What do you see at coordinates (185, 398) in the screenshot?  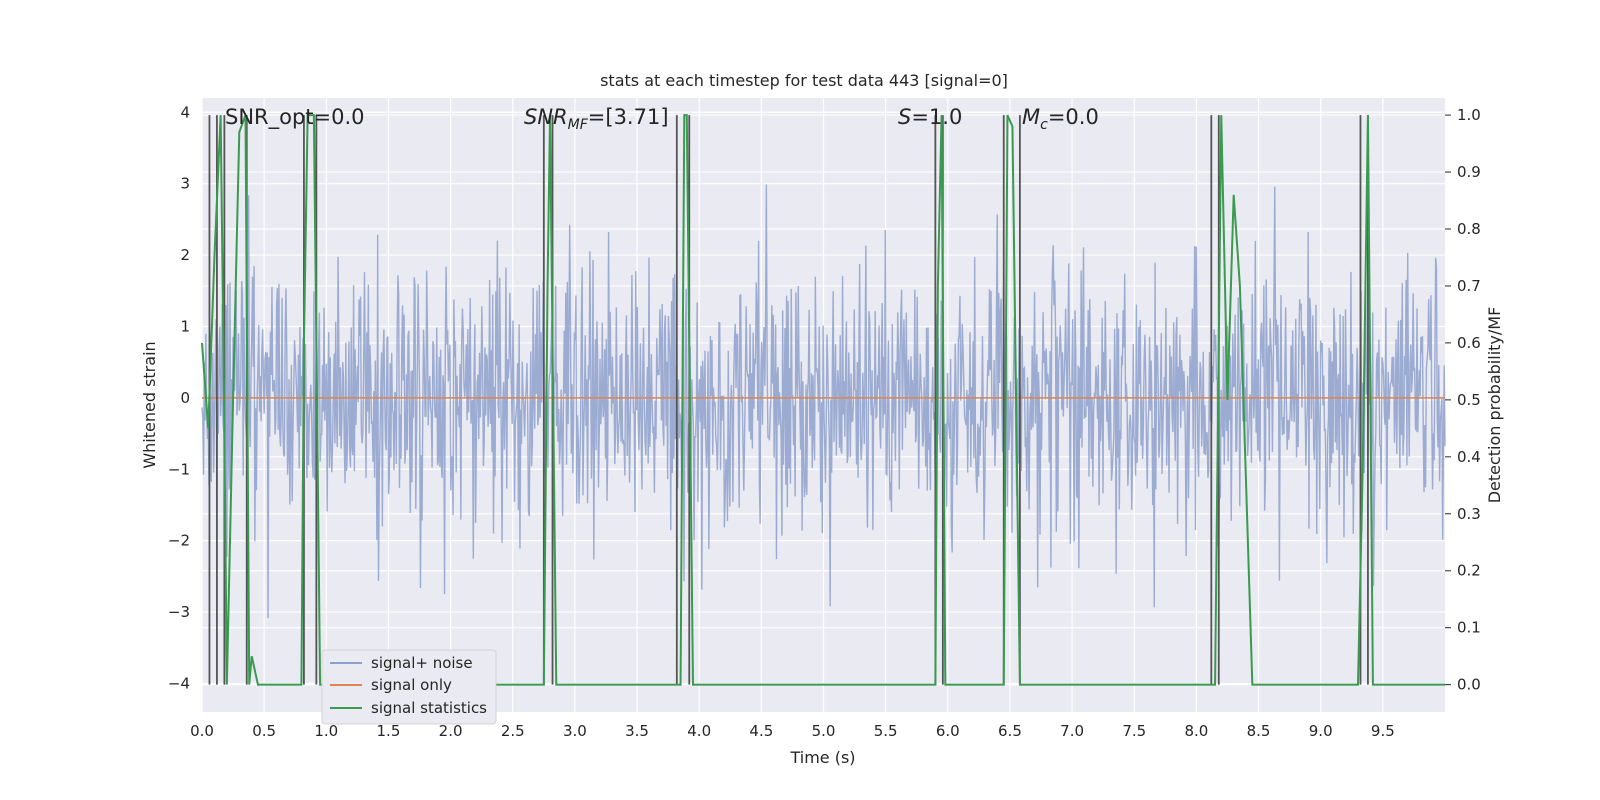 I see `y-left-tick-label: 0` at bounding box center [185, 398].